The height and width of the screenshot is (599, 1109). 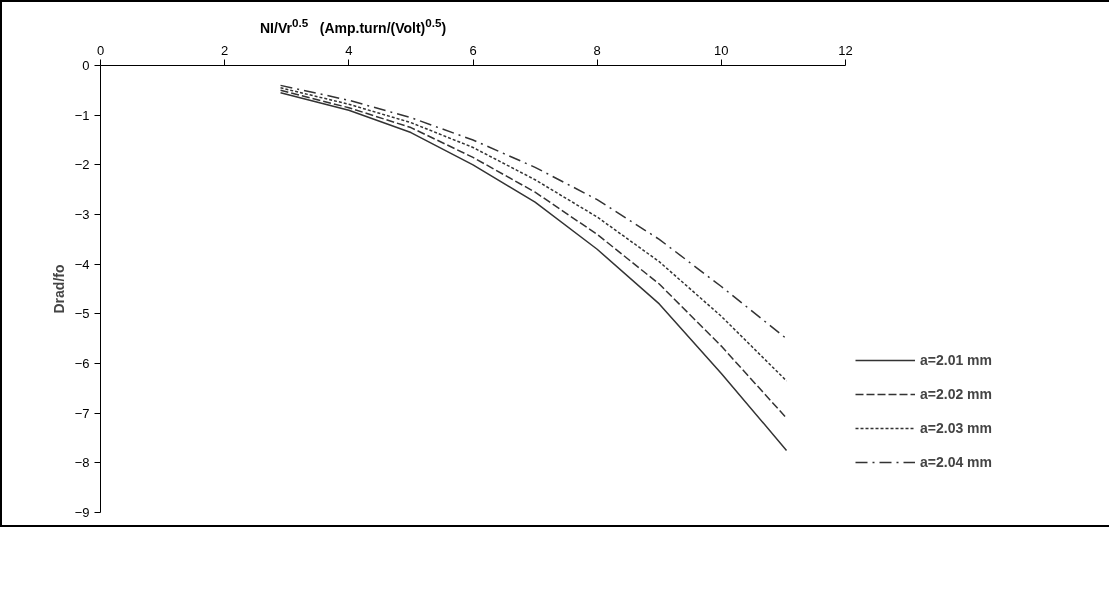 I want to click on y-tick-label: −5, so click(x=82, y=314).